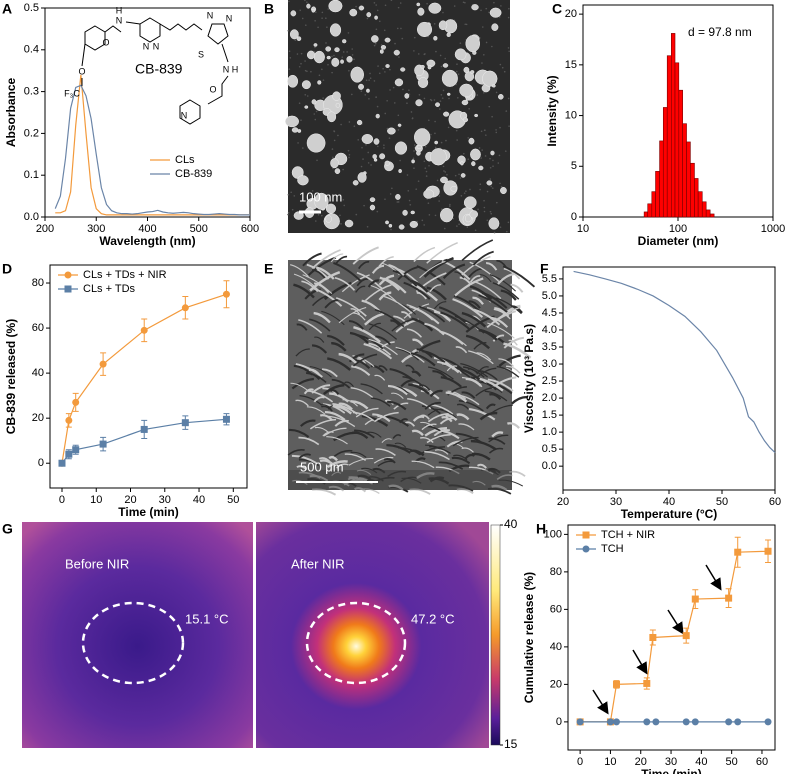 The width and height of the screenshot is (789, 779). What do you see at coordinates (671, 770) in the screenshot?
I see `x-axis-label: Time (min)` at bounding box center [671, 770].